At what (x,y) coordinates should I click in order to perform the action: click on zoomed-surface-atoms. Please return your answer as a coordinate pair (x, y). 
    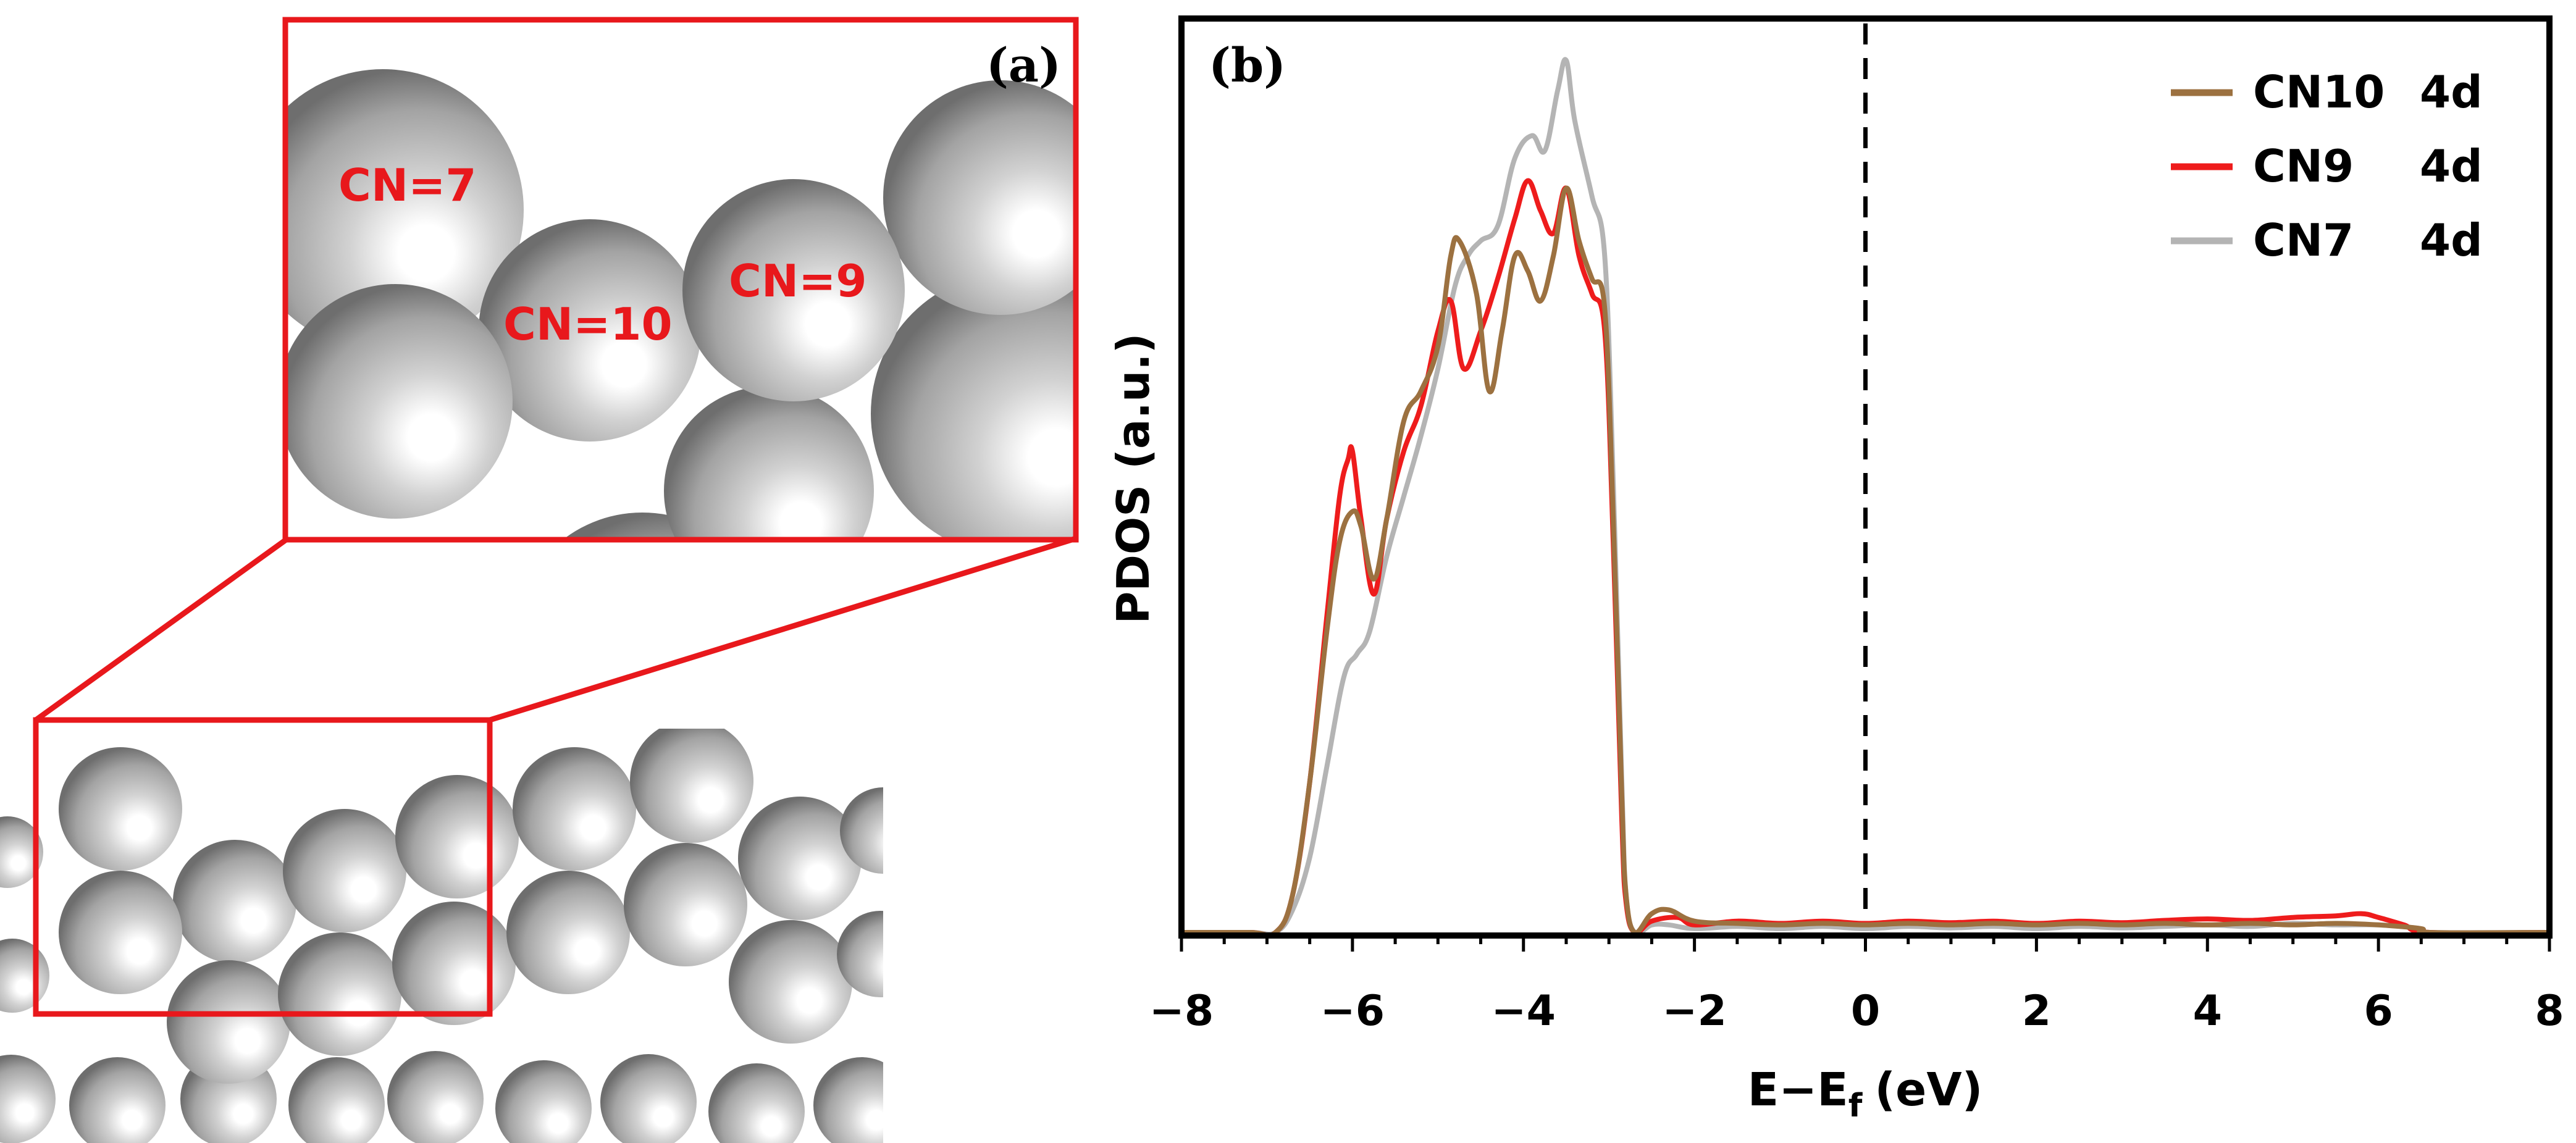
    Looking at the image, I should click on (680, 304).